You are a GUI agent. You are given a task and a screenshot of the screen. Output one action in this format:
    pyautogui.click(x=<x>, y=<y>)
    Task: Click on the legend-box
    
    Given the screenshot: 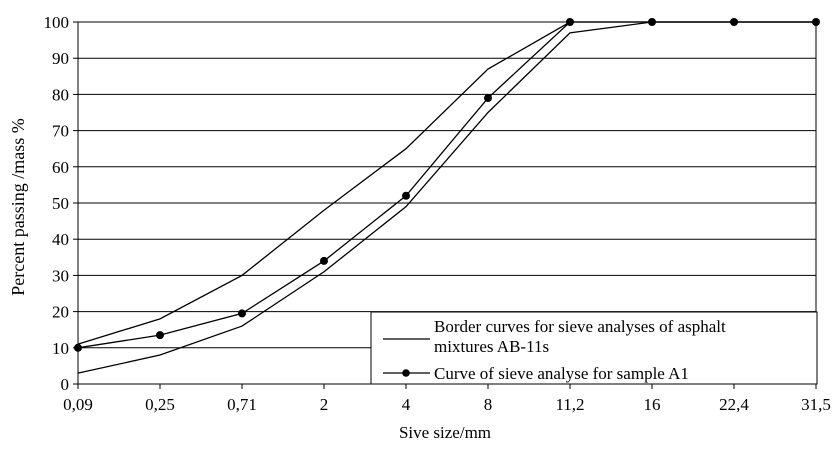 What is the action you would take?
    pyautogui.click(x=594, y=348)
    